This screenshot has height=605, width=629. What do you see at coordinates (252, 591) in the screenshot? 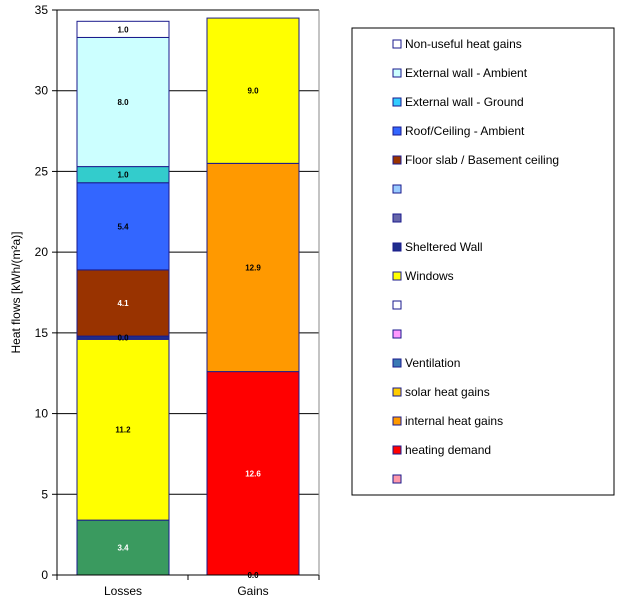
I see `x-tick-label-gains: Gains` at bounding box center [252, 591].